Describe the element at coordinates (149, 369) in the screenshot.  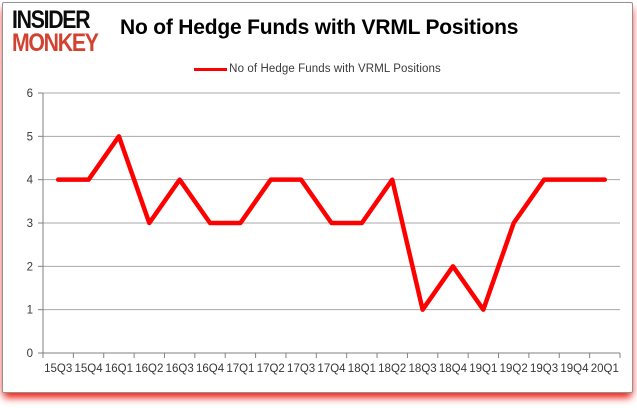
I see `x-axis-tick-label: 16Q2` at that location.